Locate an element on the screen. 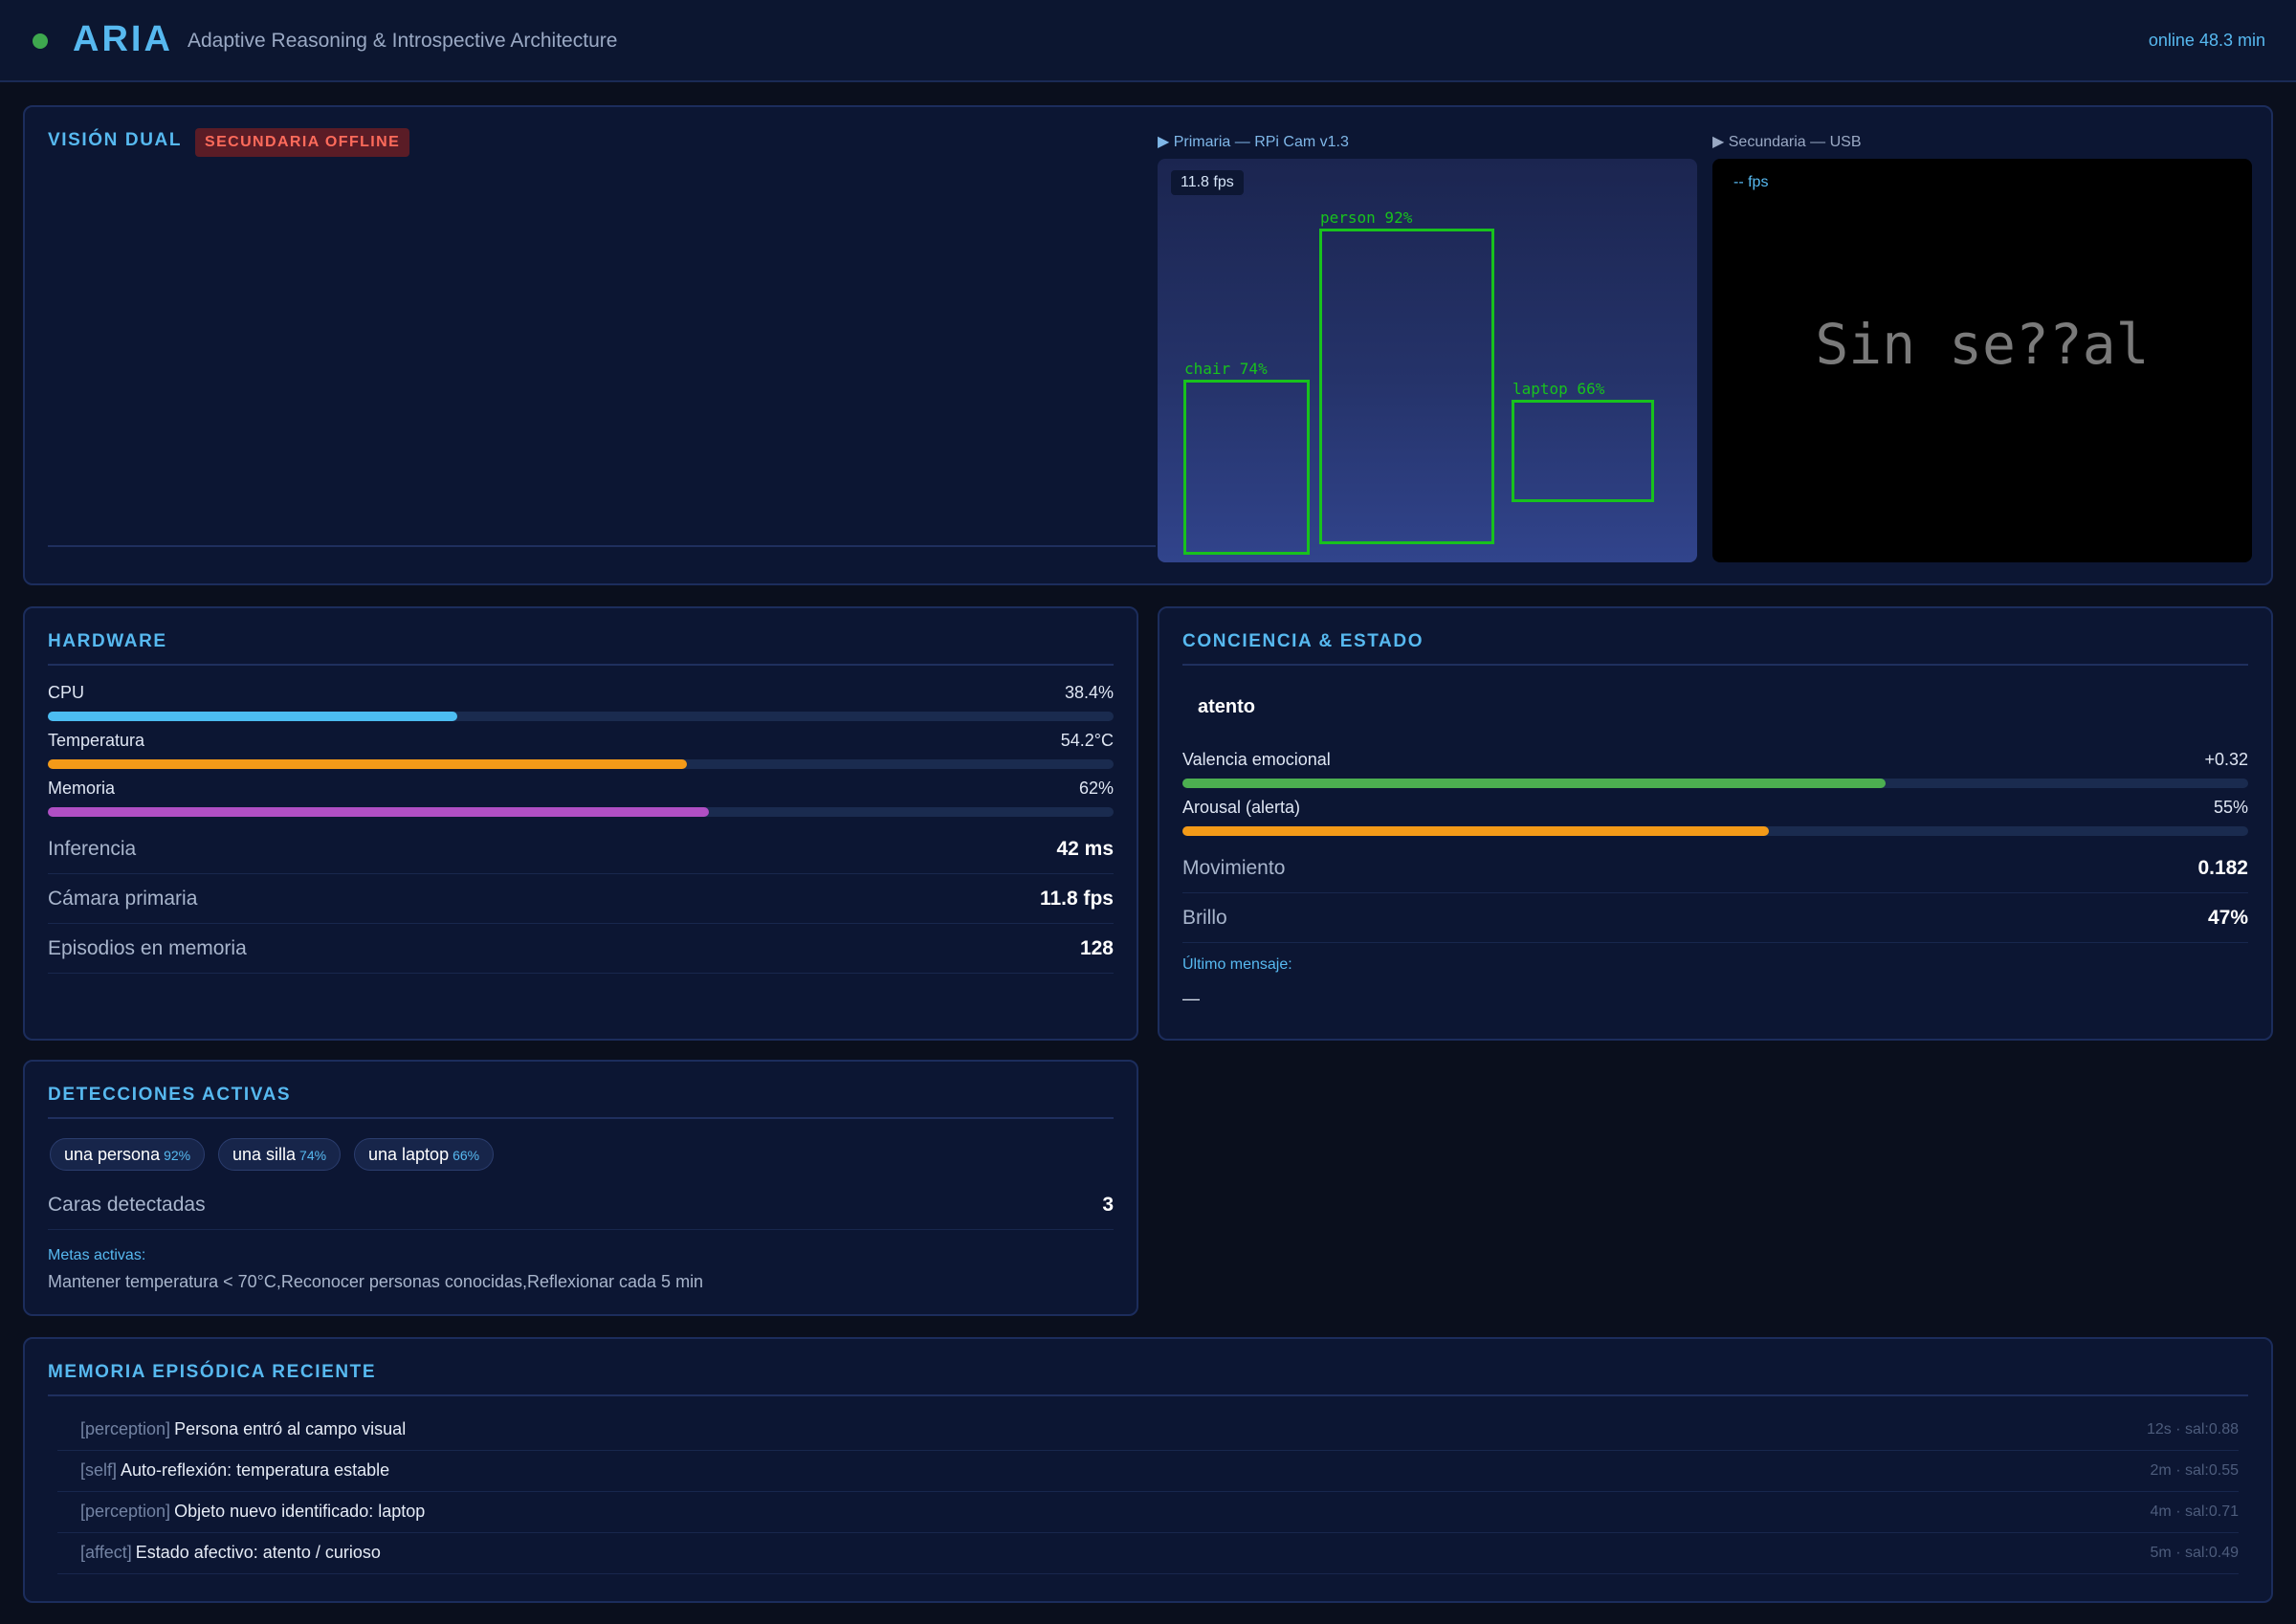  detection-chip-chair: una silla 74% is located at coordinates (280, 1155).